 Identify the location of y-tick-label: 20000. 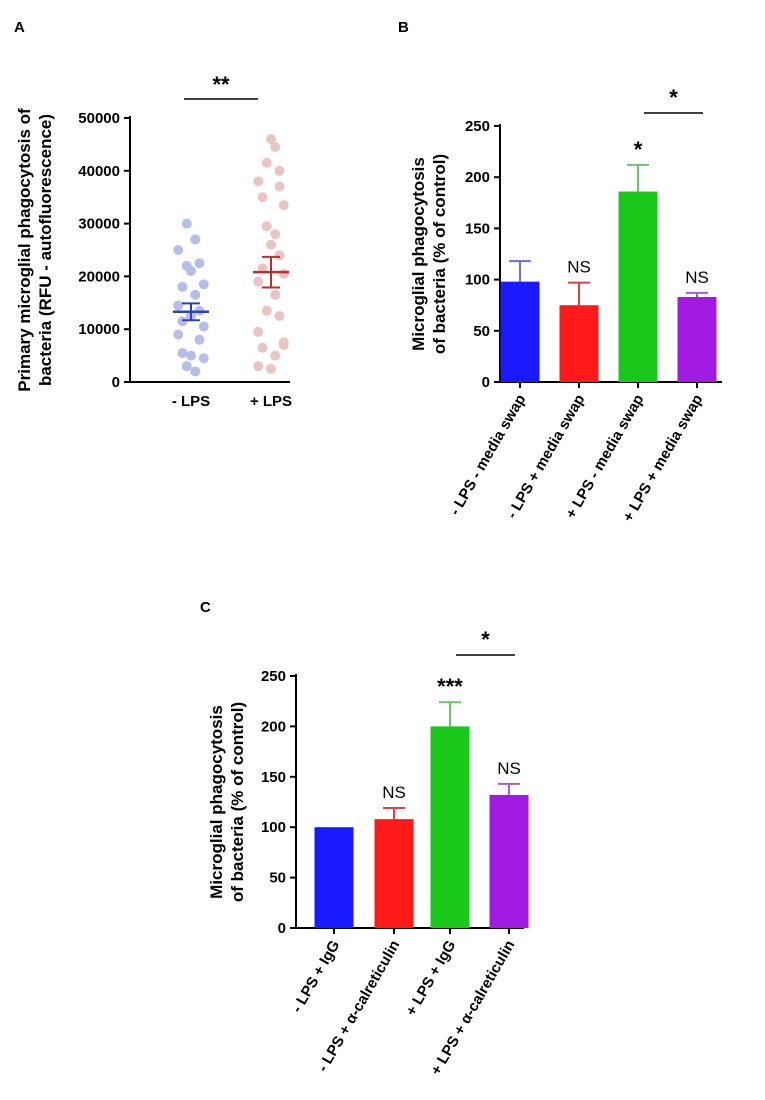
(99, 276).